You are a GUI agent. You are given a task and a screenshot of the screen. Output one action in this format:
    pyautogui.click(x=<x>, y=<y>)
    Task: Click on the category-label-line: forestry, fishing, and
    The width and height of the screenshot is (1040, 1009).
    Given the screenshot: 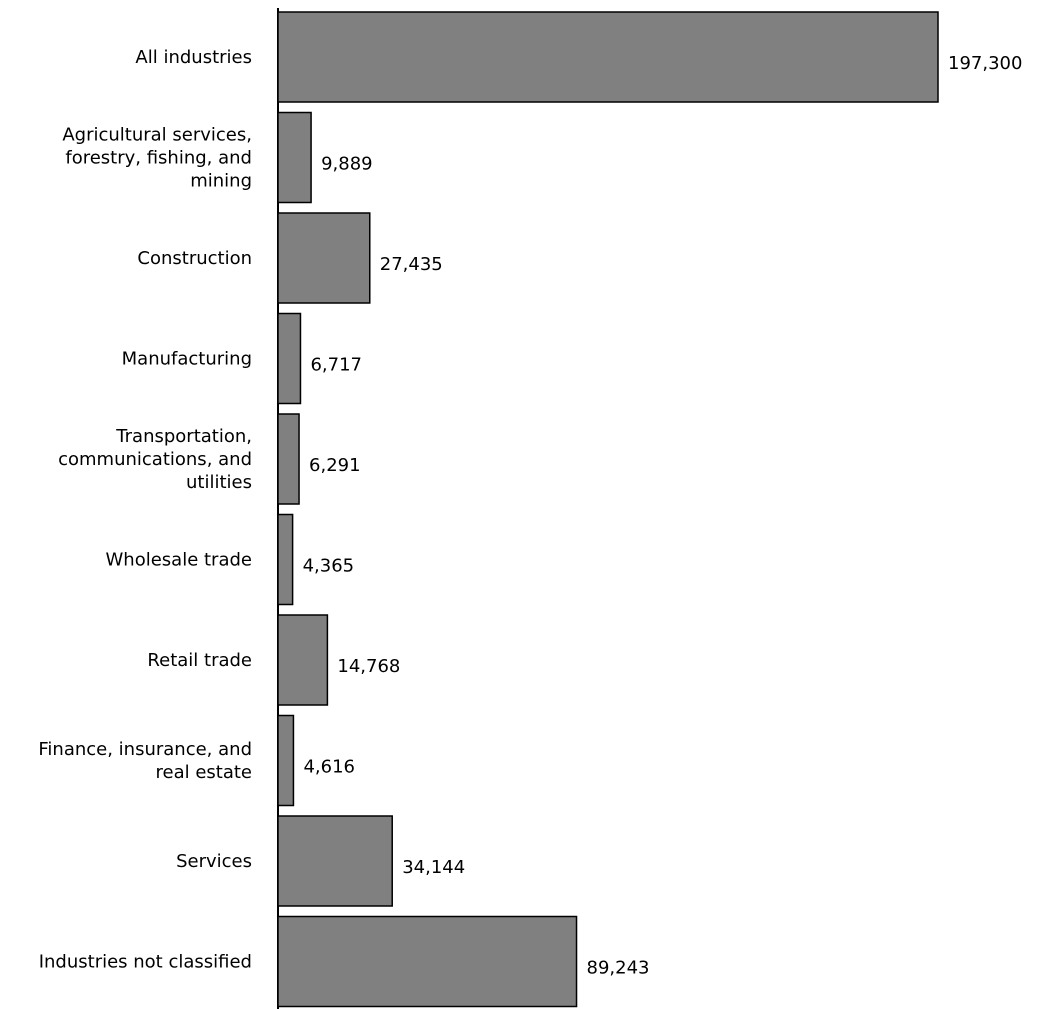 What is the action you would take?
    pyautogui.click(x=158, y=158)
    